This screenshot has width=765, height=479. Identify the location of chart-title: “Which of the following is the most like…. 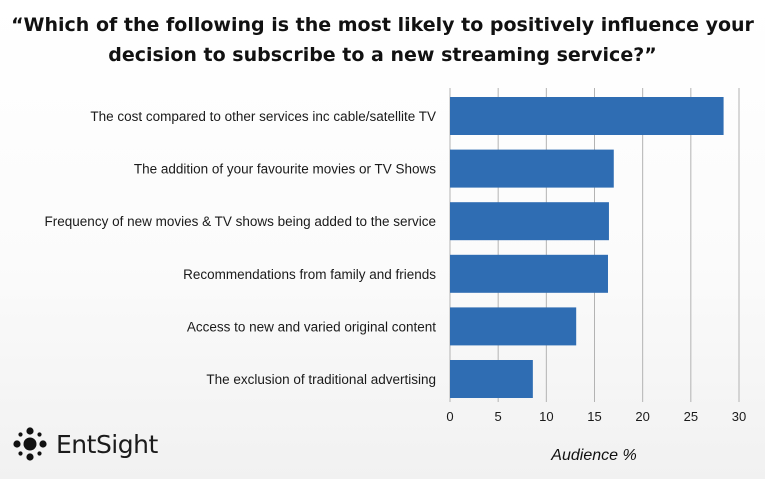
(382, 40).